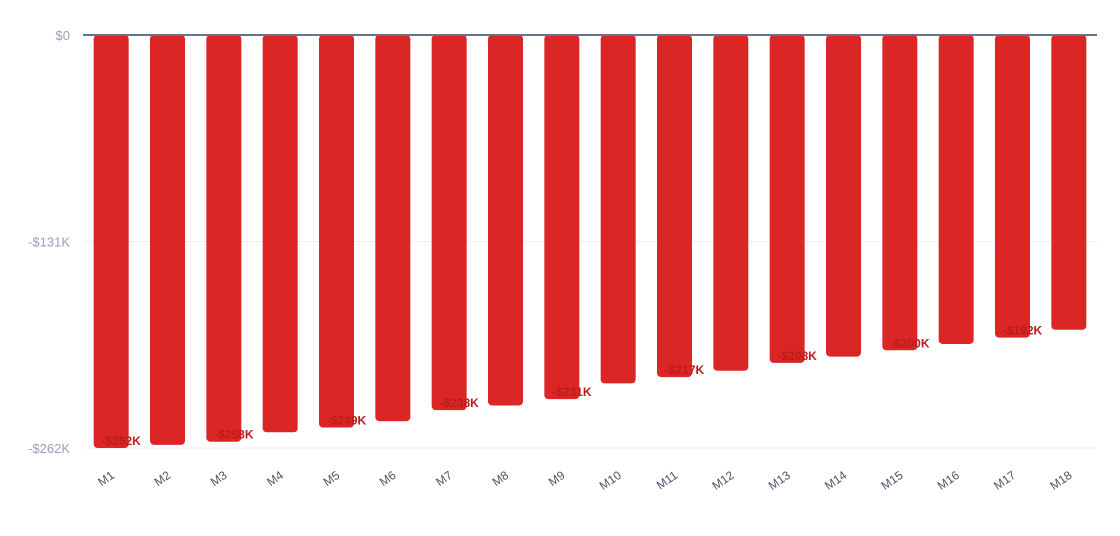 The height and width of the screenshot is (536, 1120). Describe the element at coordinates (562, 217) in the screenshot. I see `bar-m9` at that location.